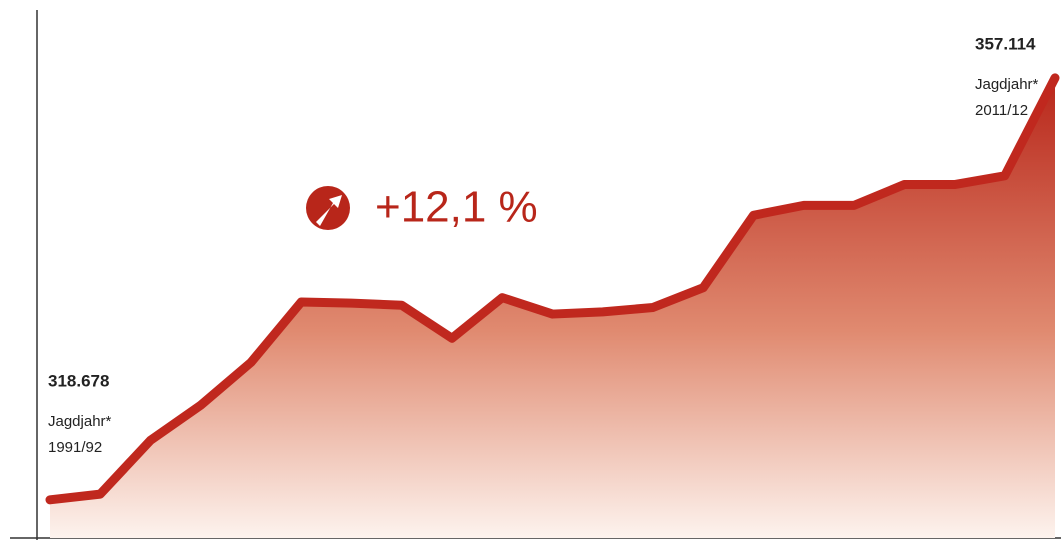  Describe the element at coordinates (1005, 43) in the screenshot. I see `value-label: 357.114` at that location.